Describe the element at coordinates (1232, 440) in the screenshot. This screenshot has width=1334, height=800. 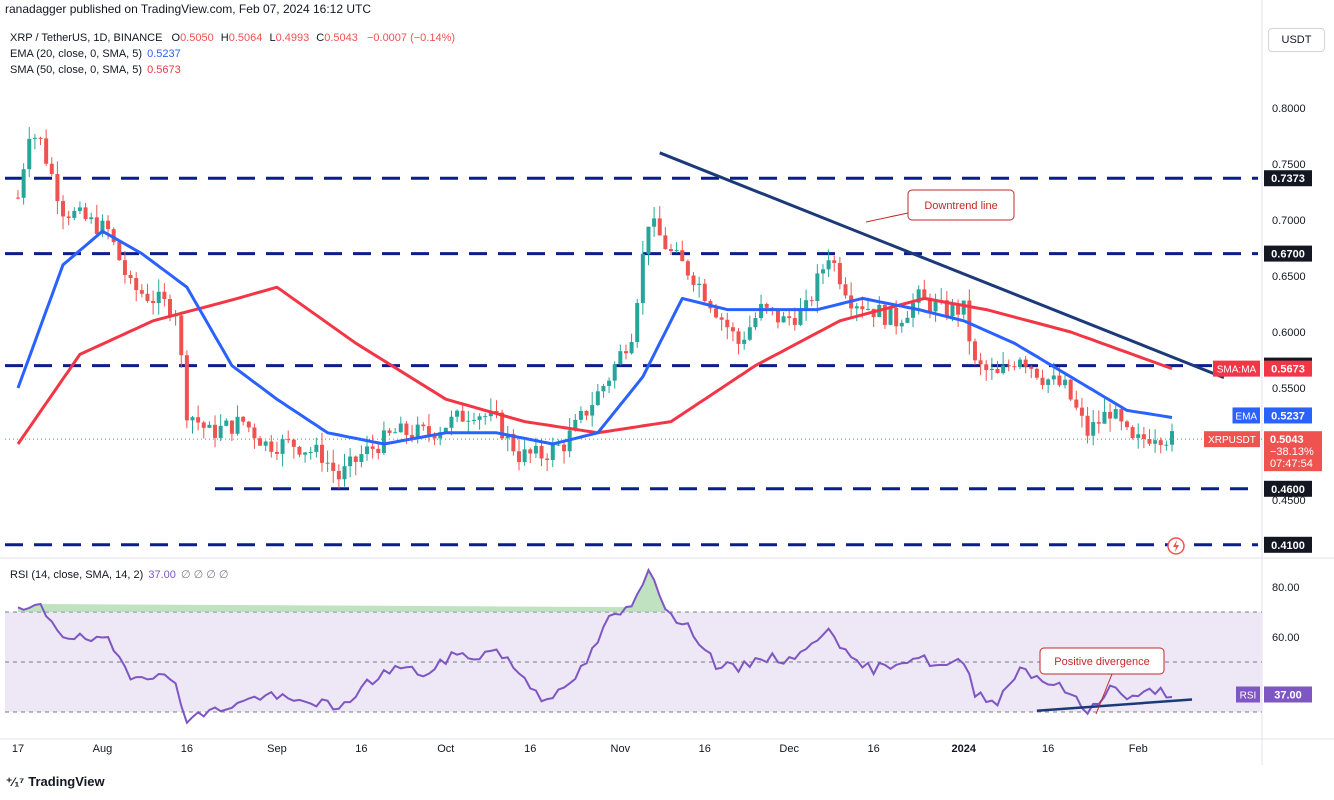
I see `svg-text: XRPUSDT` at that location.